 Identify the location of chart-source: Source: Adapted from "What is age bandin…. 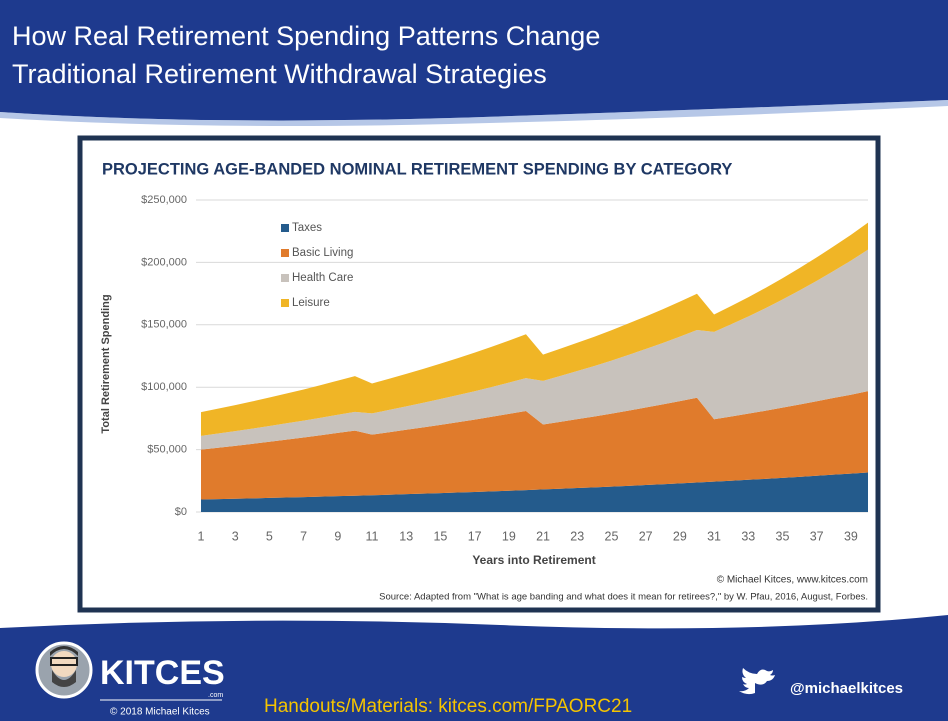
(623, 597).